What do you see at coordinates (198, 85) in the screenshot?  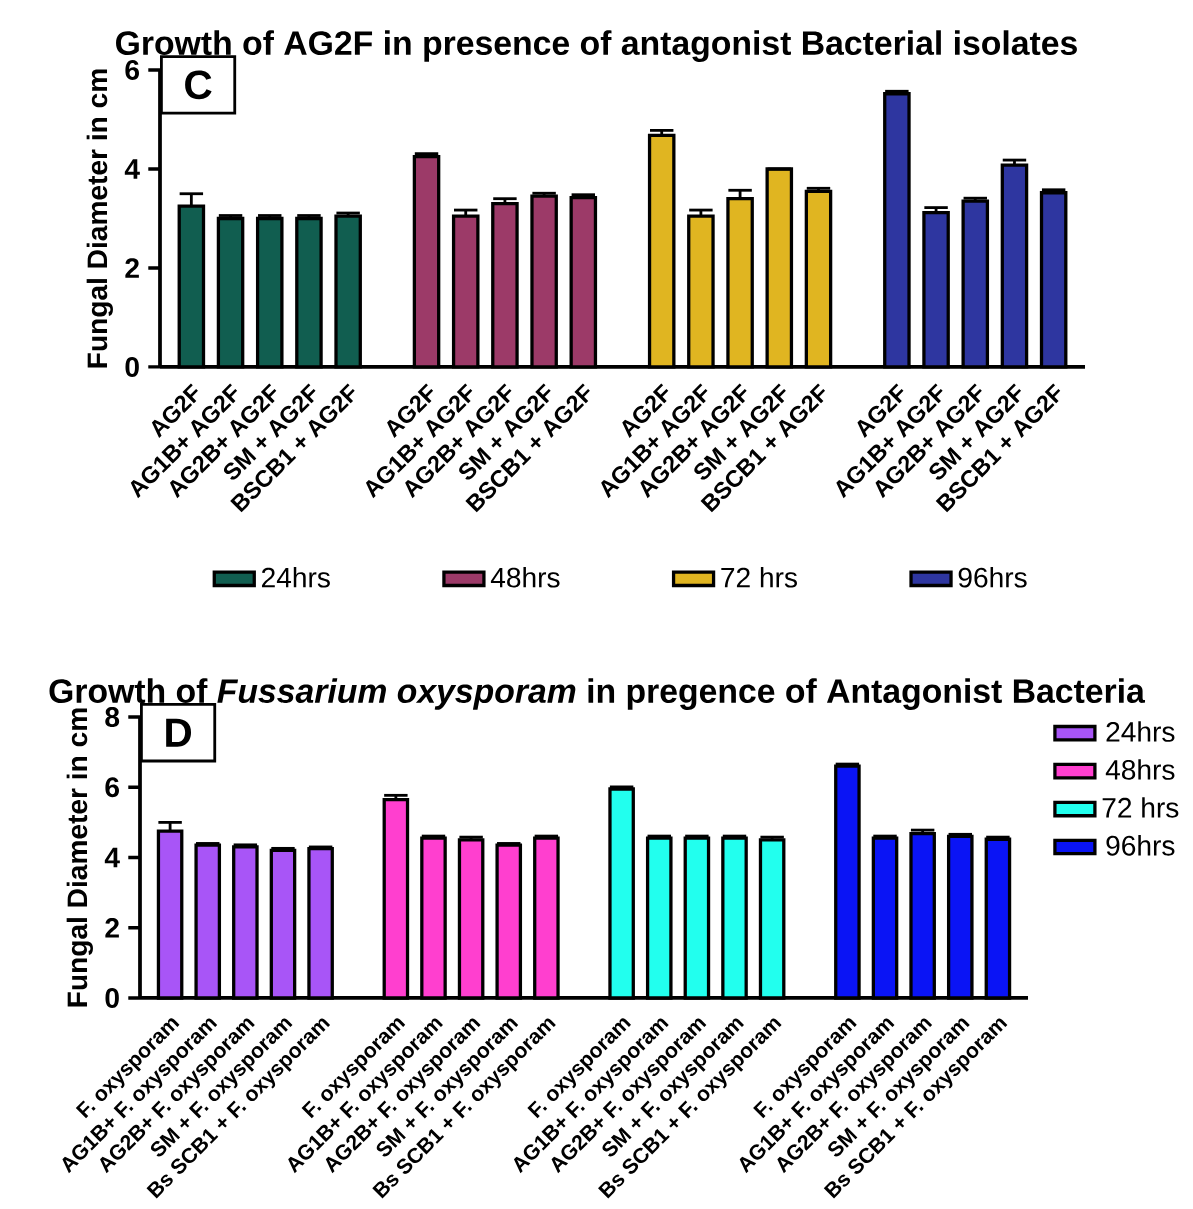 I see `annotation: C` at bounding box center [198, 85].